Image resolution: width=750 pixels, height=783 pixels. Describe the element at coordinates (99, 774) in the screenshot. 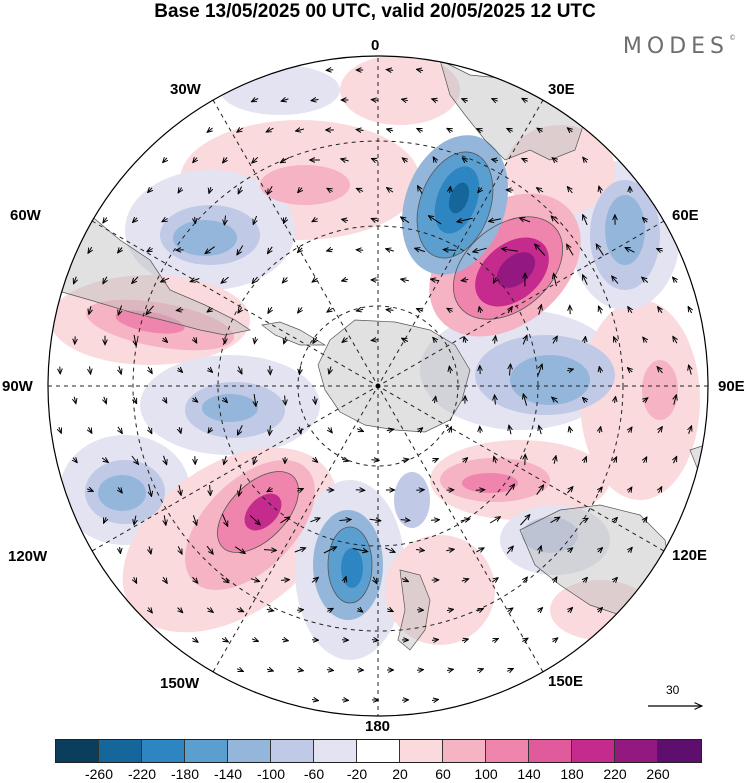

I see `color-bar-tick-label: -260` at that location.